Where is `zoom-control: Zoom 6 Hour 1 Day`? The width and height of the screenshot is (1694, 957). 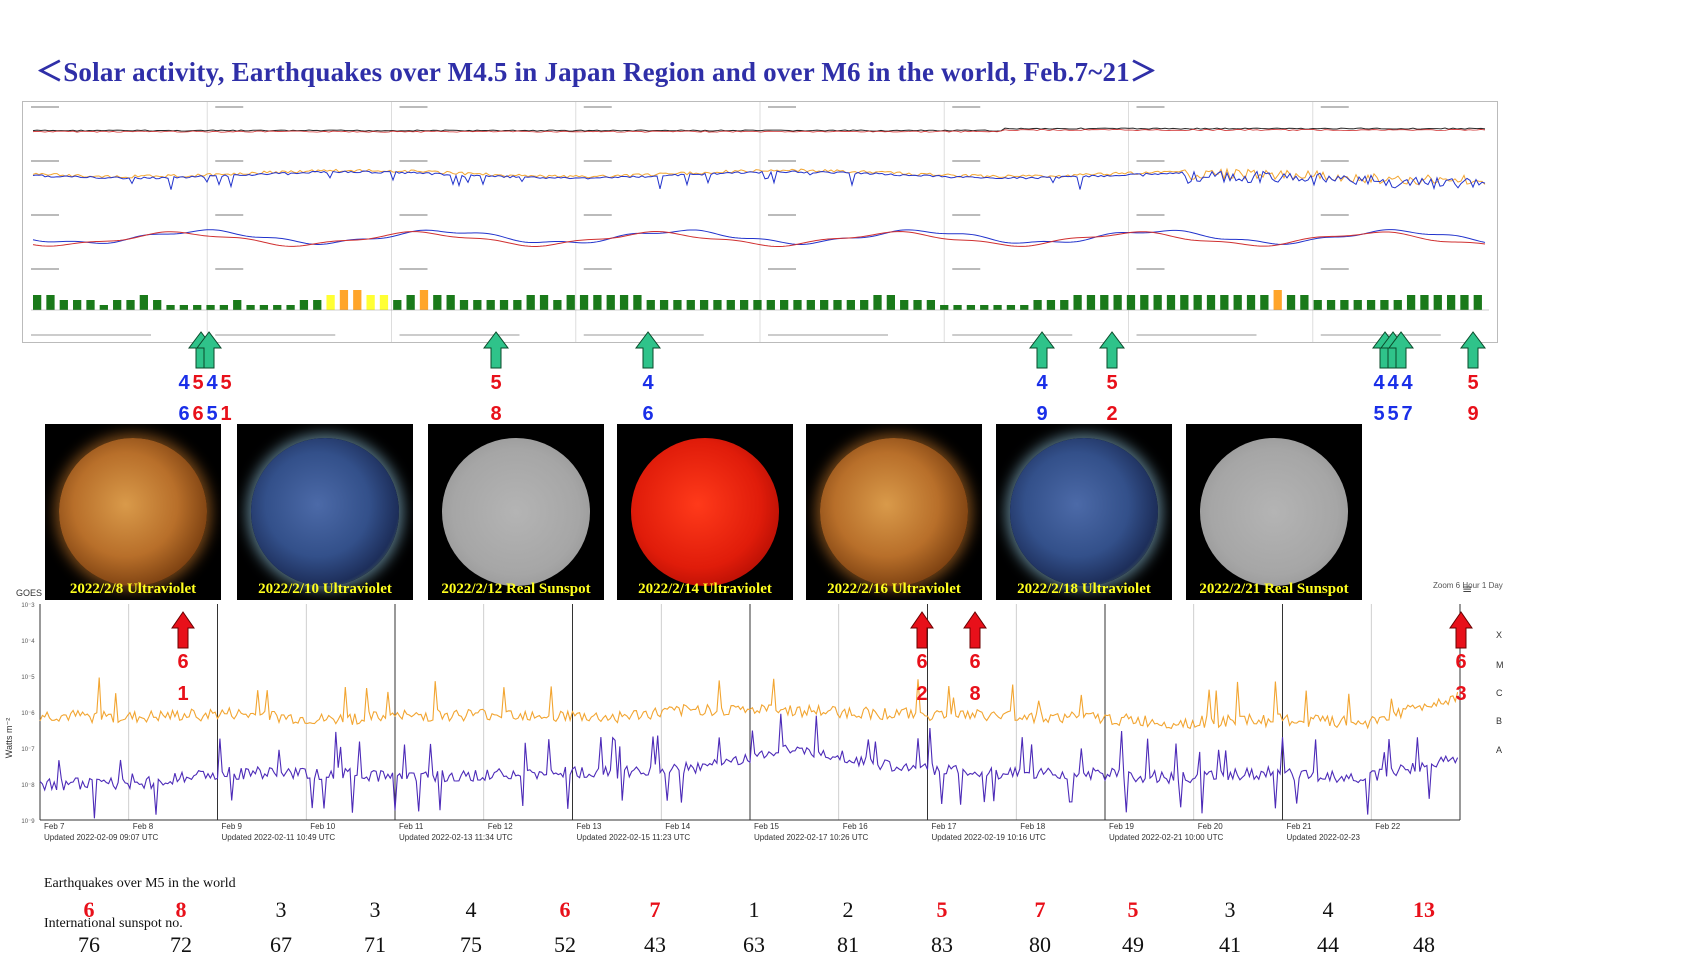 zoom-control: Zoom 6 Hour 1 Day is located at coordinates (1468, 585).